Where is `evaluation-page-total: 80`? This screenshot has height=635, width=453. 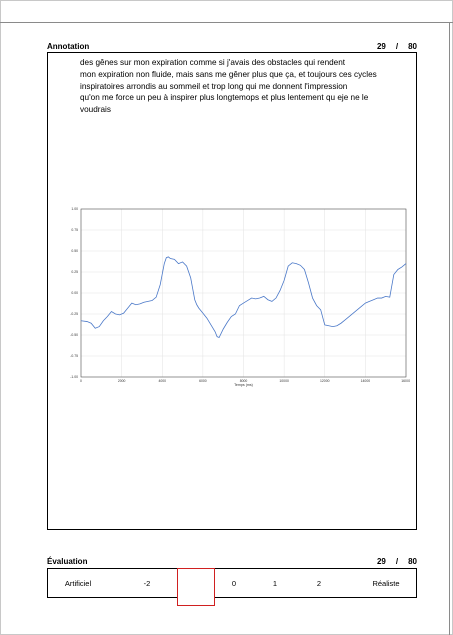
evaluation-page-total: 80 is located at coordinates (412, 561).